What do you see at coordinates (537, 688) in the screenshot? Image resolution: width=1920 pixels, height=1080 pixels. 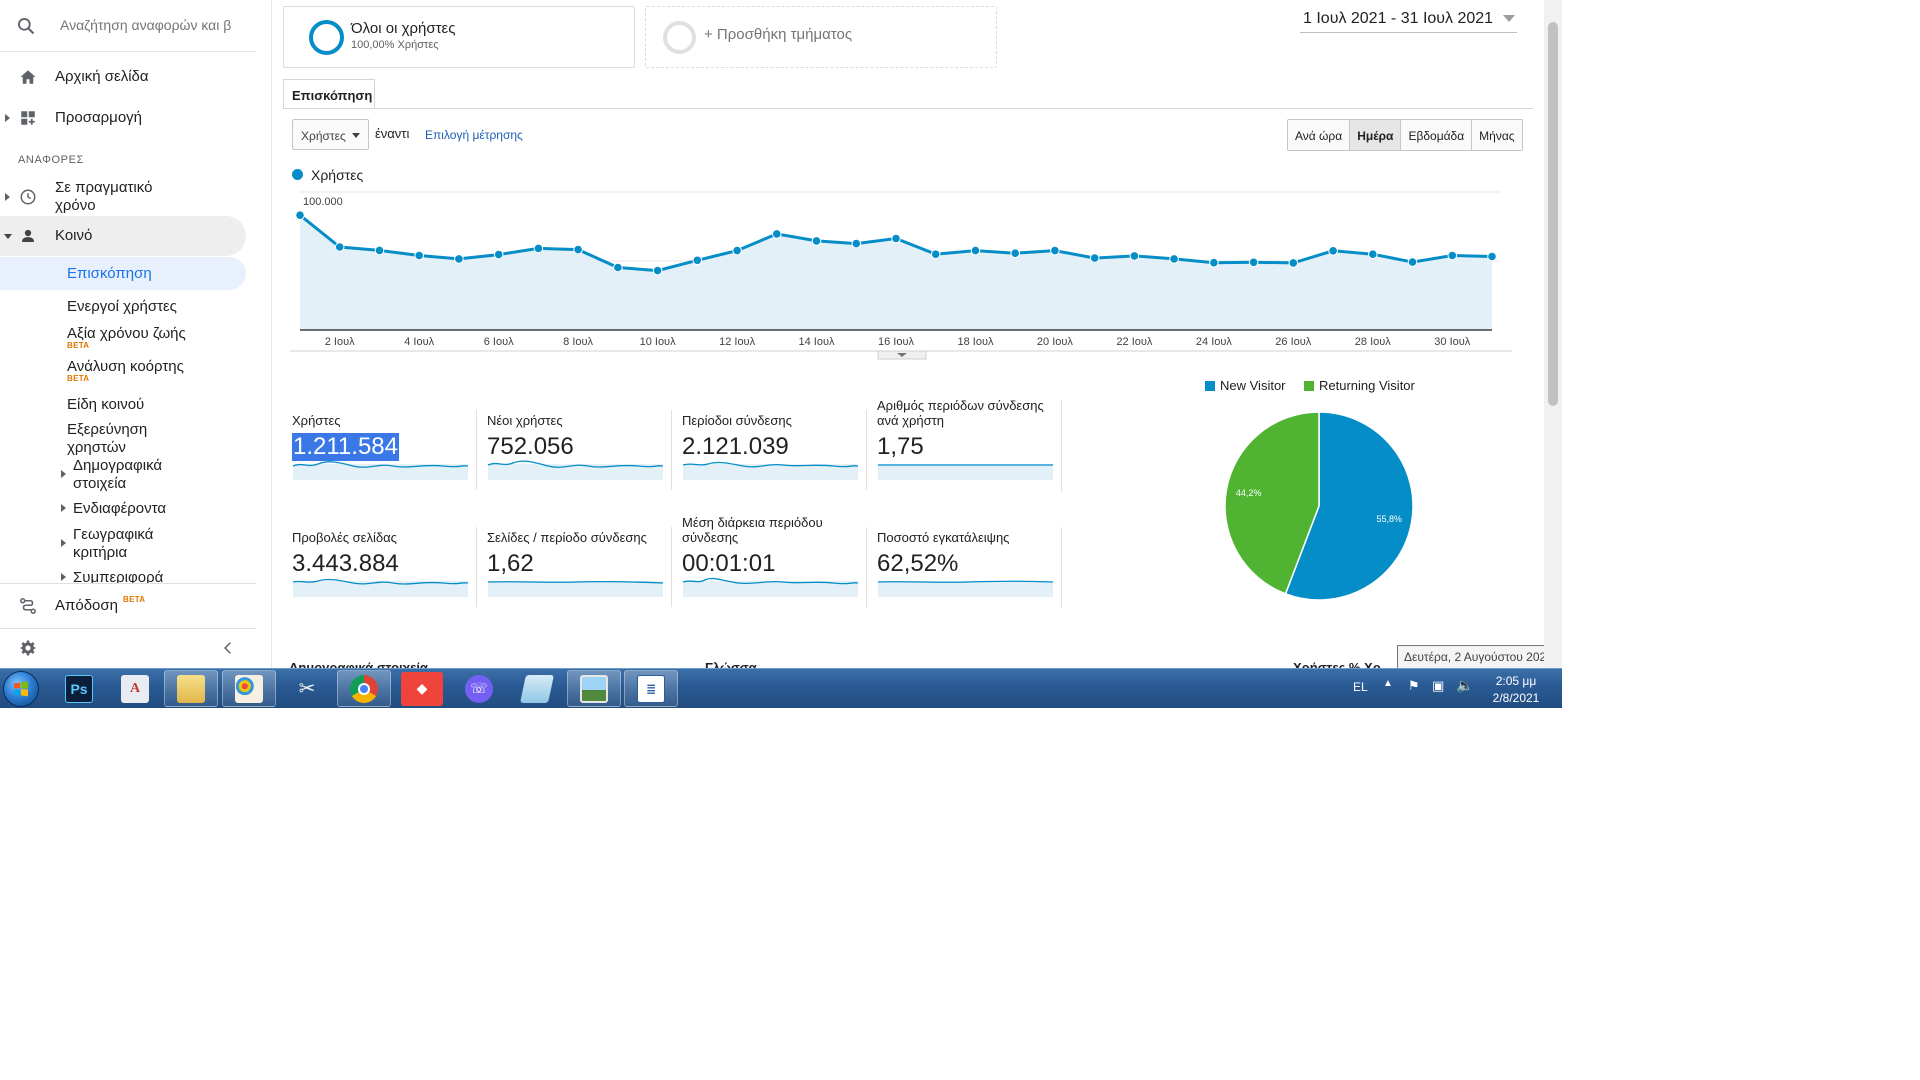 I see `notepad-icon` at bounding box center [537, 688].